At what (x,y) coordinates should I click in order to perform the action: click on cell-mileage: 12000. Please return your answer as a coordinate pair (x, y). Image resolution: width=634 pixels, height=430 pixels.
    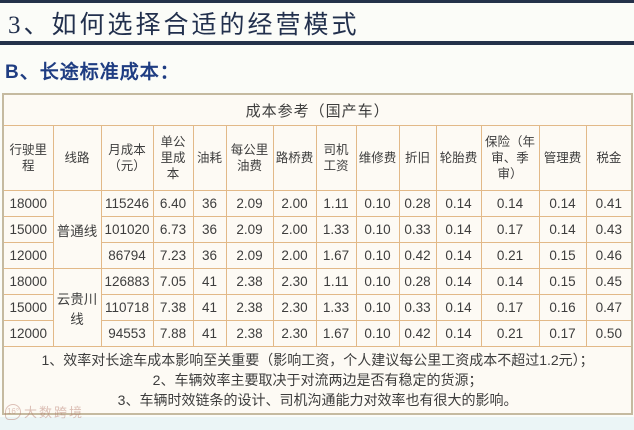
    Looking at the image, I should click on (28, 333).